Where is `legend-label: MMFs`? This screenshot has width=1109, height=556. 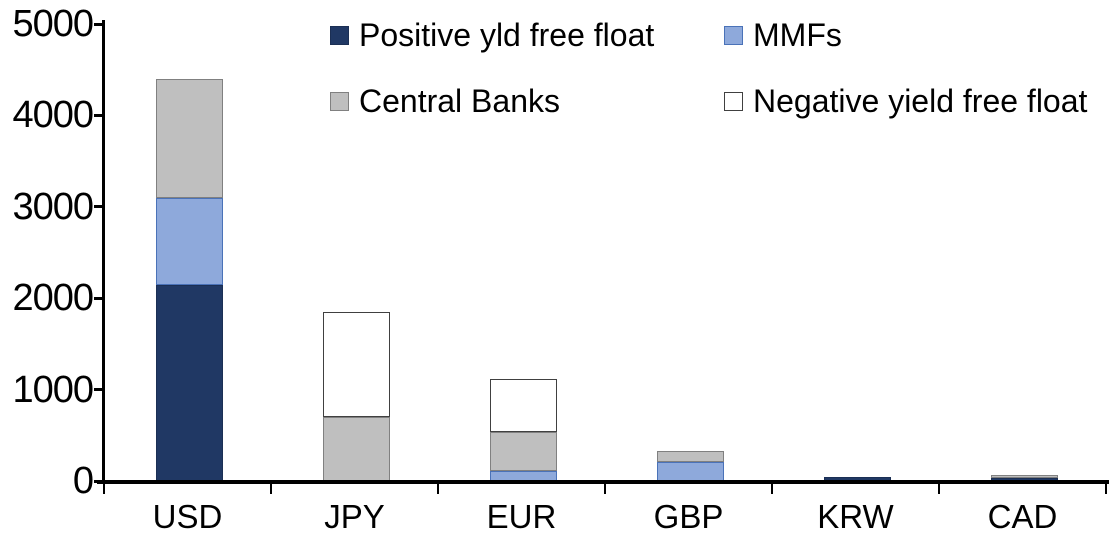
legend-label: MMFs is located at coordinates (797, 35).